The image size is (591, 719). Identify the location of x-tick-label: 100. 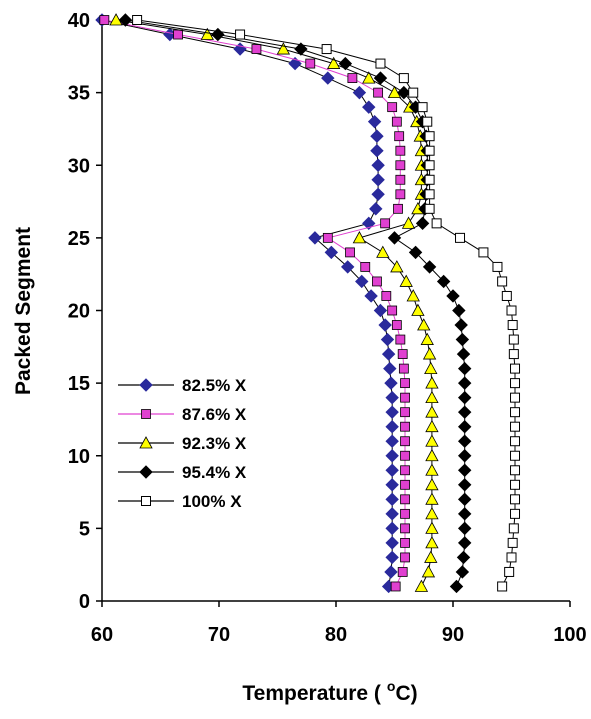
(569, 635).